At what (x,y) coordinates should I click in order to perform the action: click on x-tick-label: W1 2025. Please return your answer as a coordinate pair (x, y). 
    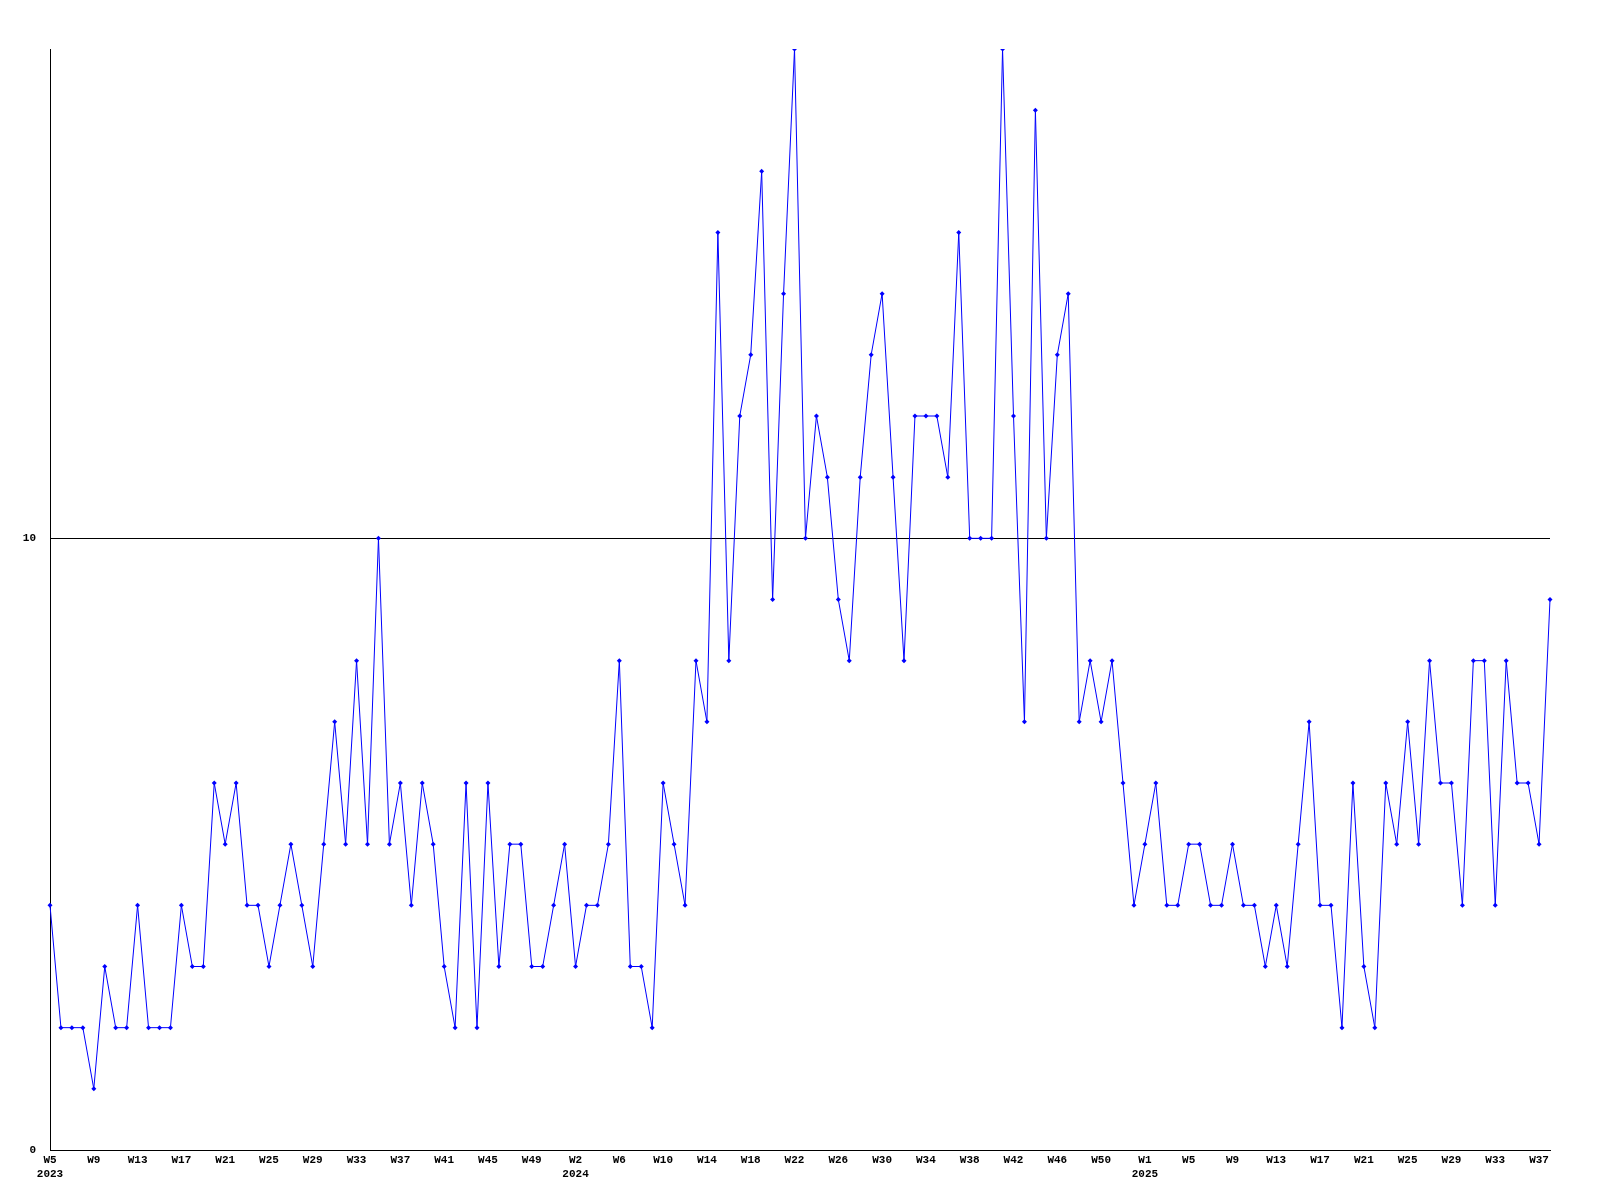
    Looking at the image, I should click on (1145, 1167).